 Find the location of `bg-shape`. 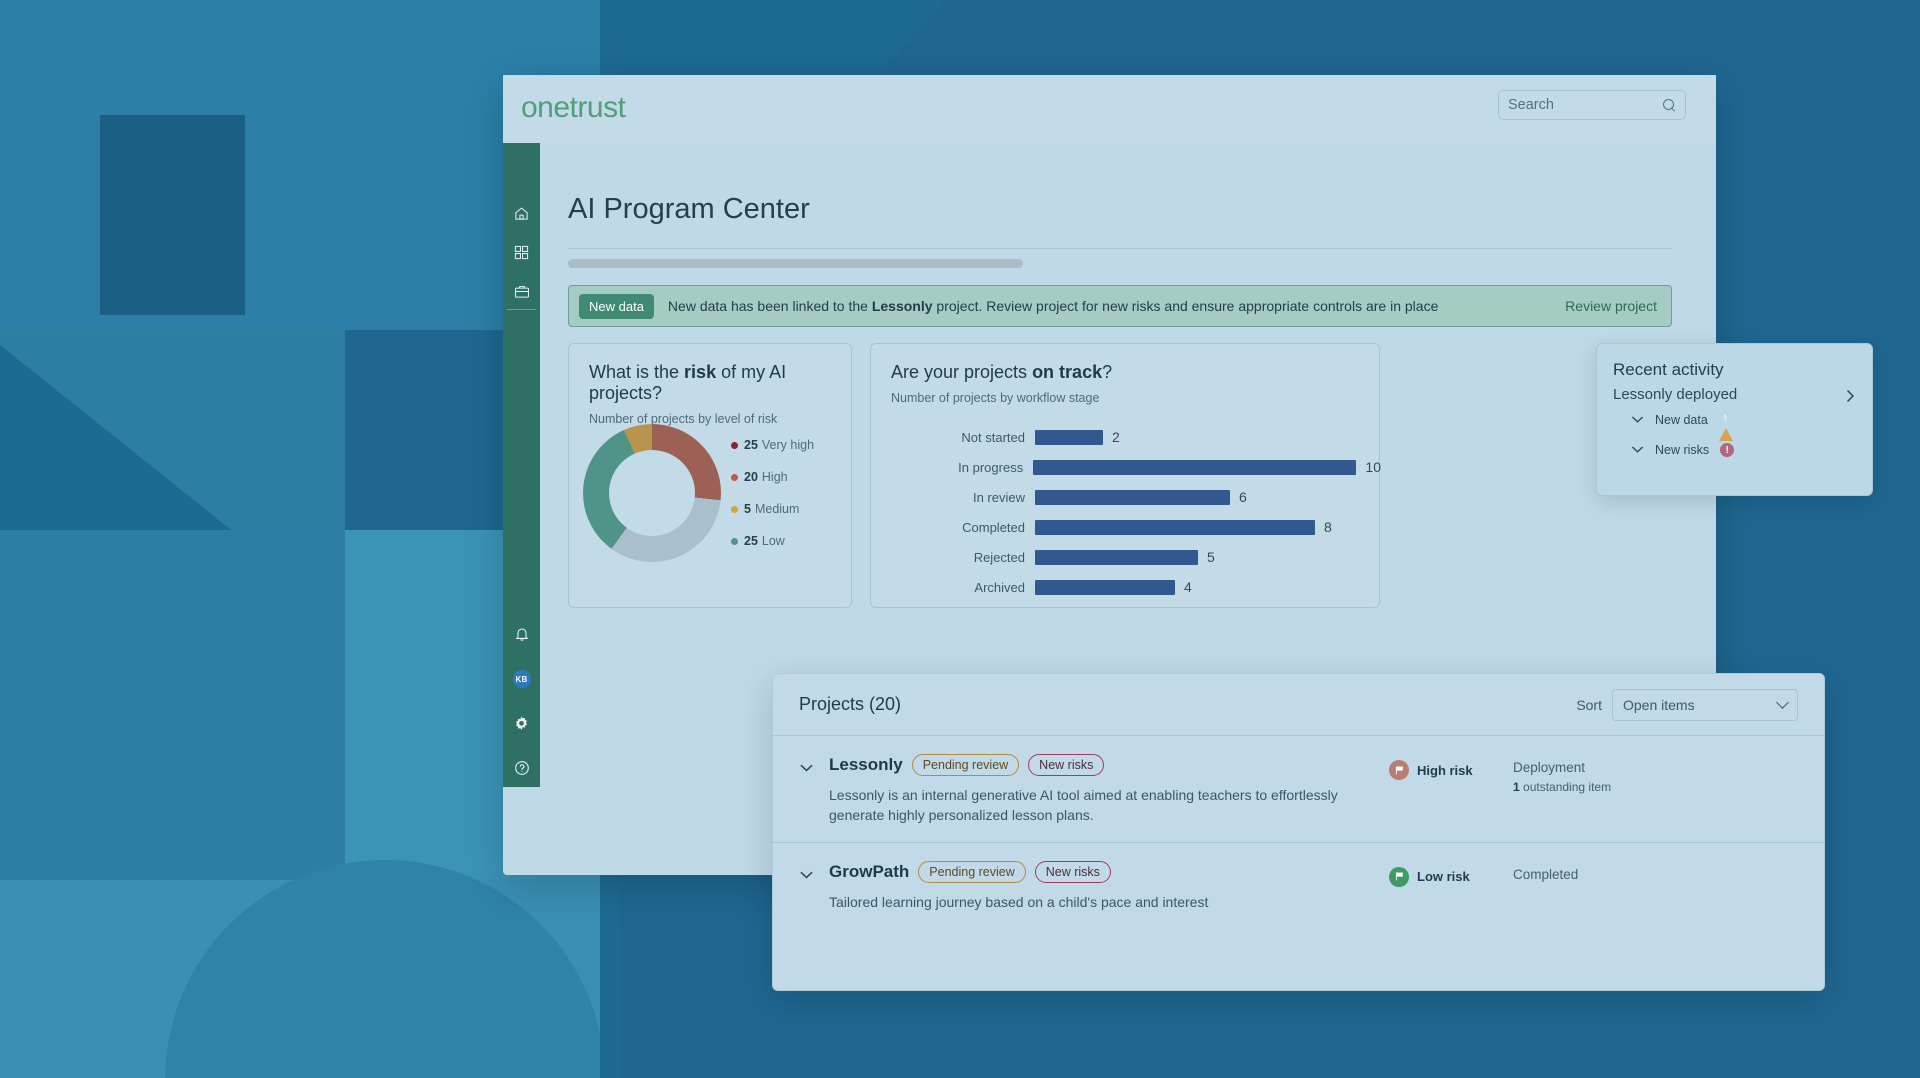

bg-shape is located at coordinates (50, 165).